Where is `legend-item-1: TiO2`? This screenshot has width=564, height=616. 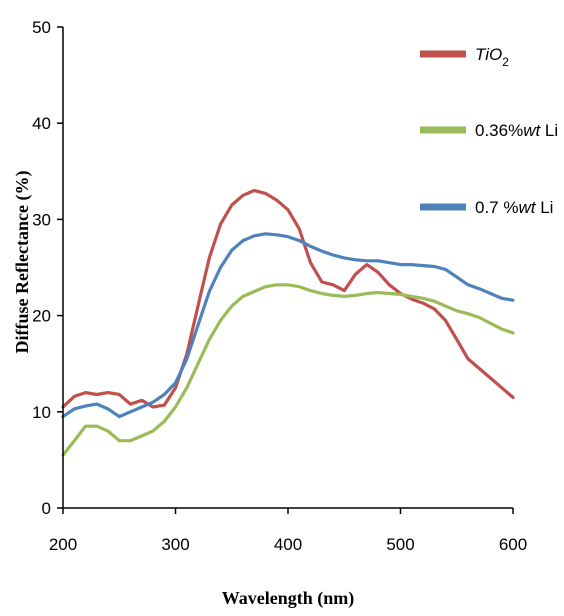 legend-item-1: TiO2 is located at coordinates (464, 57).